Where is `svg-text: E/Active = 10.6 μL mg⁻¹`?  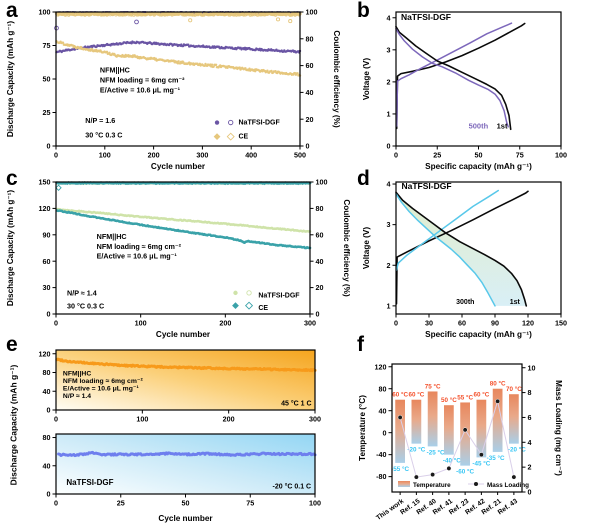 svg-text: E/Active = 10.6 μL mg⁻¹ is located at coordinates (140, 89).